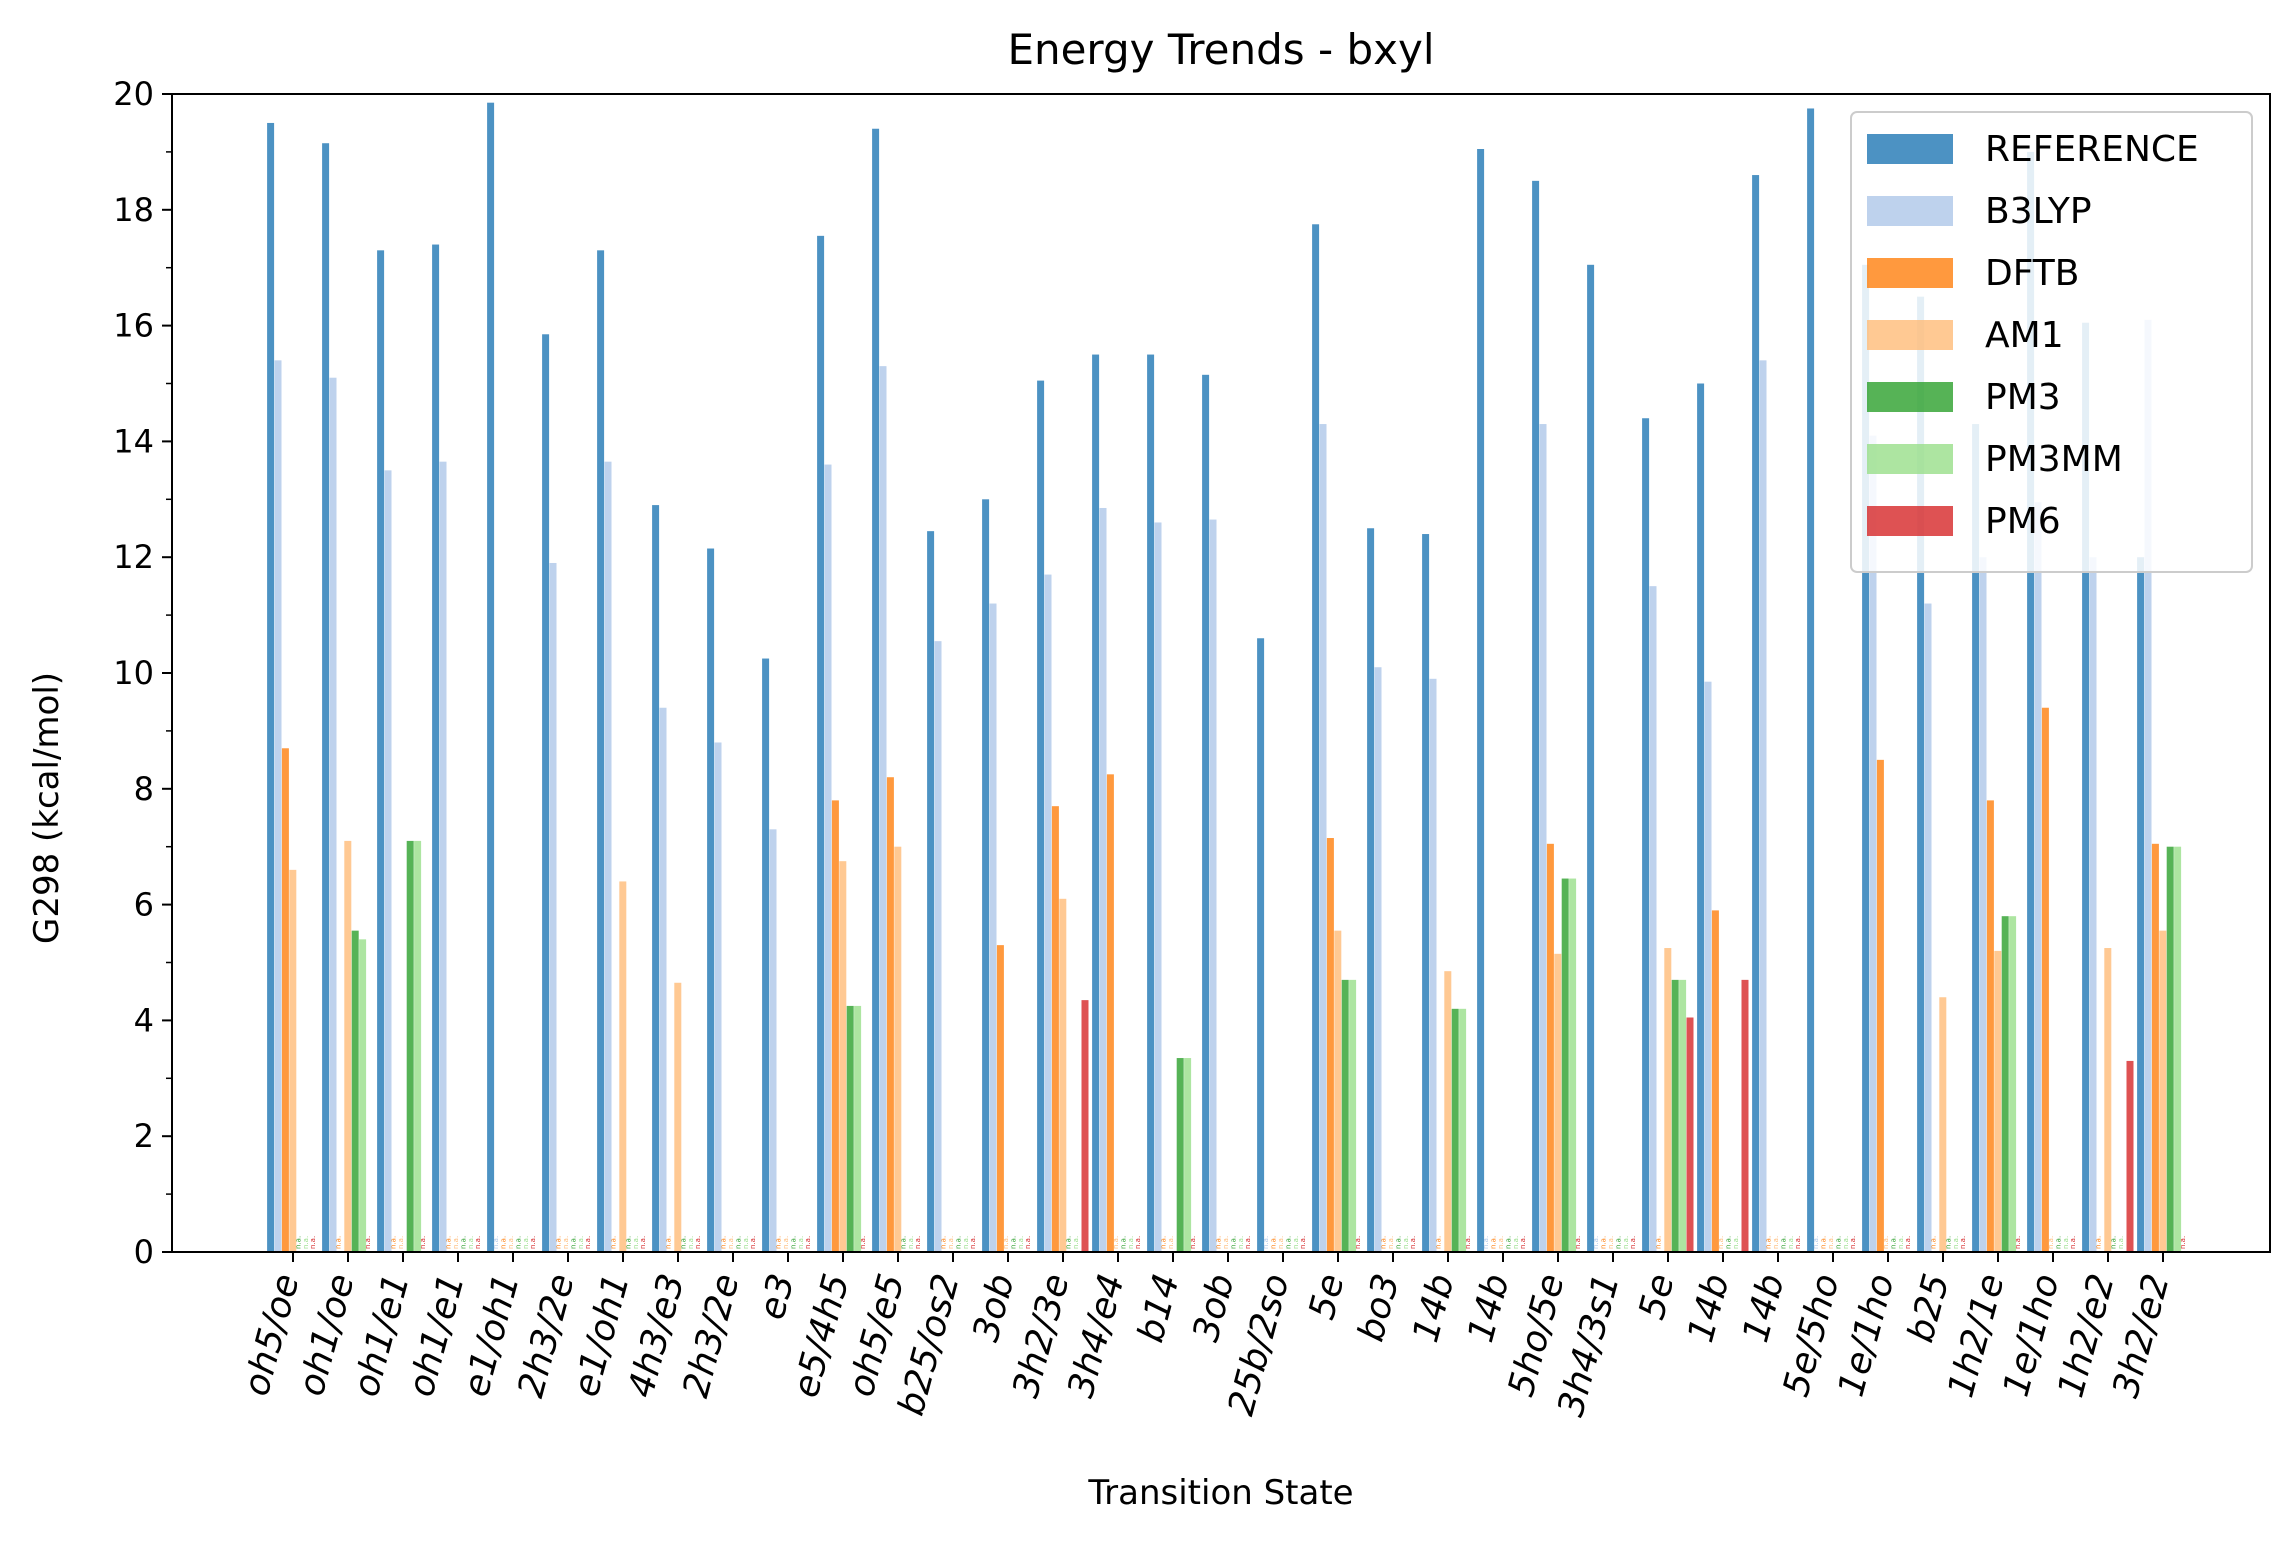  What do you see at coordinates (2054, 459) in the screenshot?
I see `legend-label-pm3mm: PM3MM` at bounding box center [2054, 459].